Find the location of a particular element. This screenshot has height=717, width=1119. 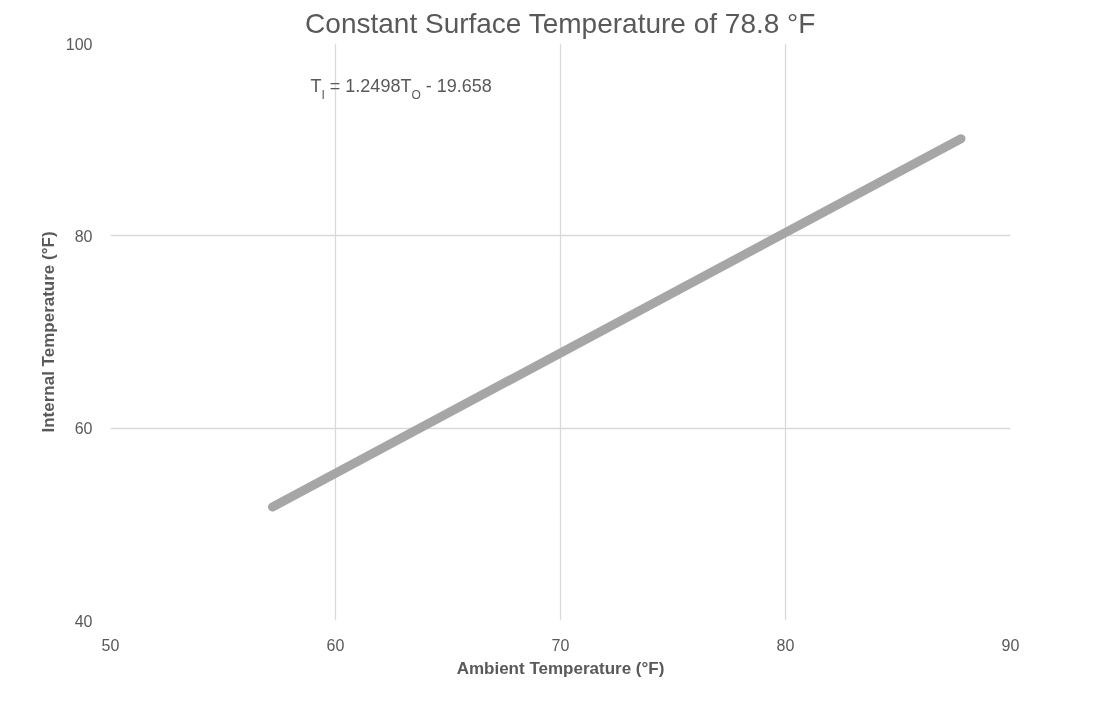

x-axis-title: Ambient Temperature (°F) is located at coordinates (560, 668).